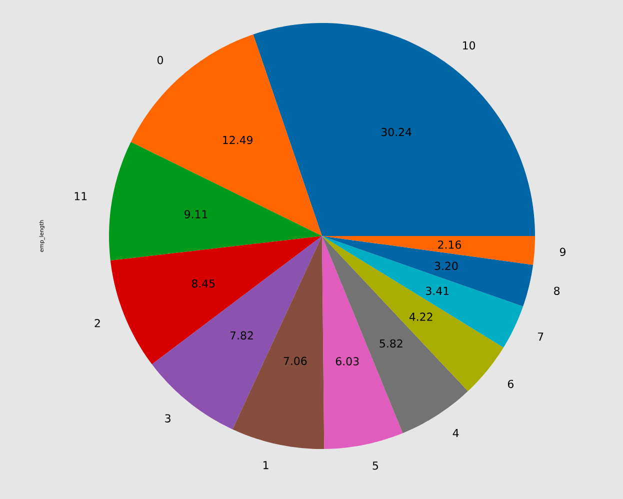 The image size is (623, 499). I want to click on slice-label: 7, so click(541, 336).